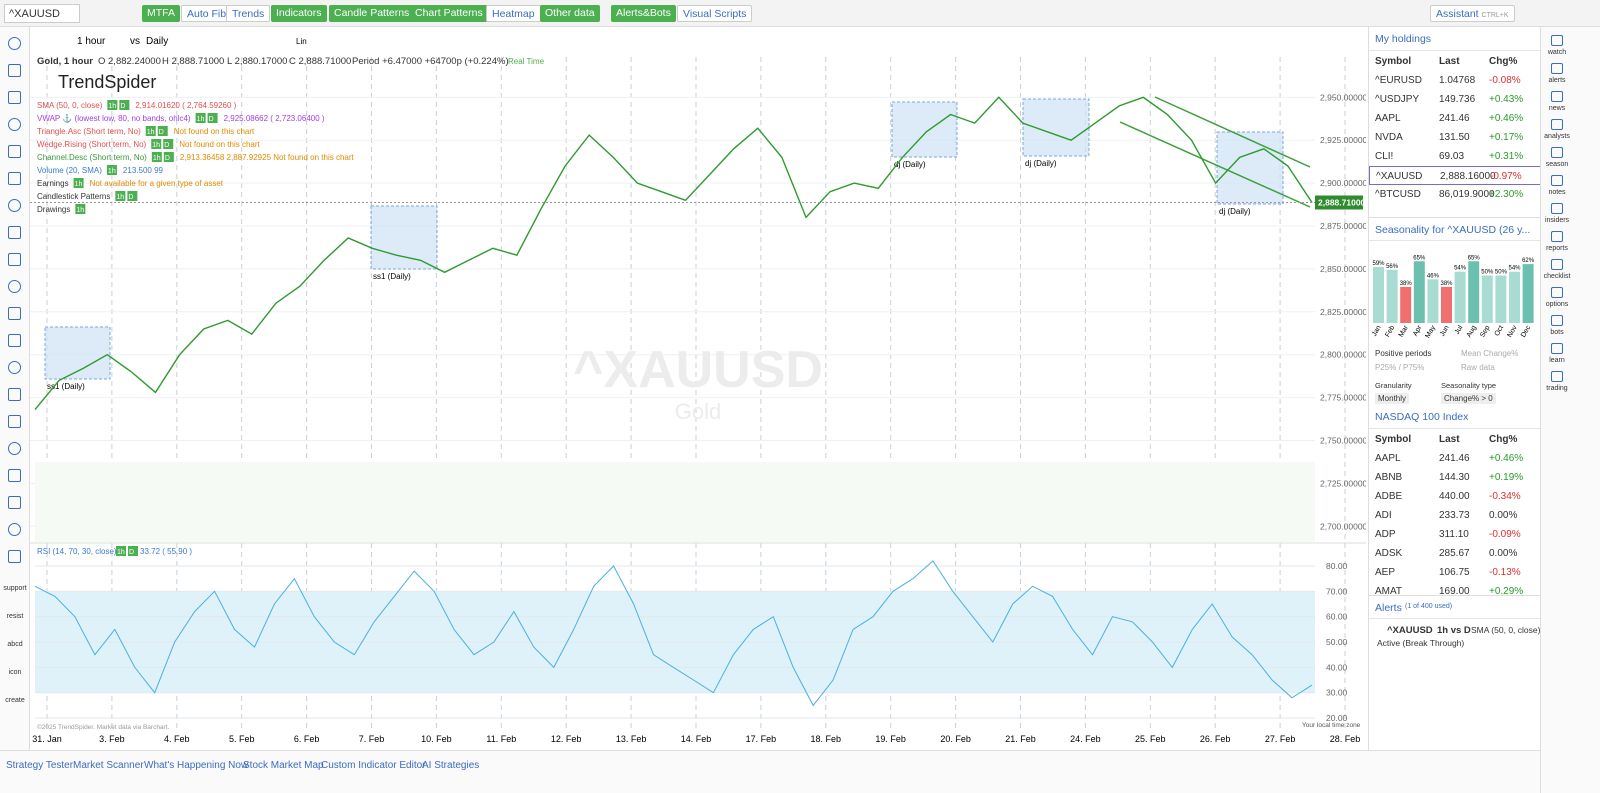  I want to click on tool-sidebar: support resist abcd icon create, so click(15, 388).